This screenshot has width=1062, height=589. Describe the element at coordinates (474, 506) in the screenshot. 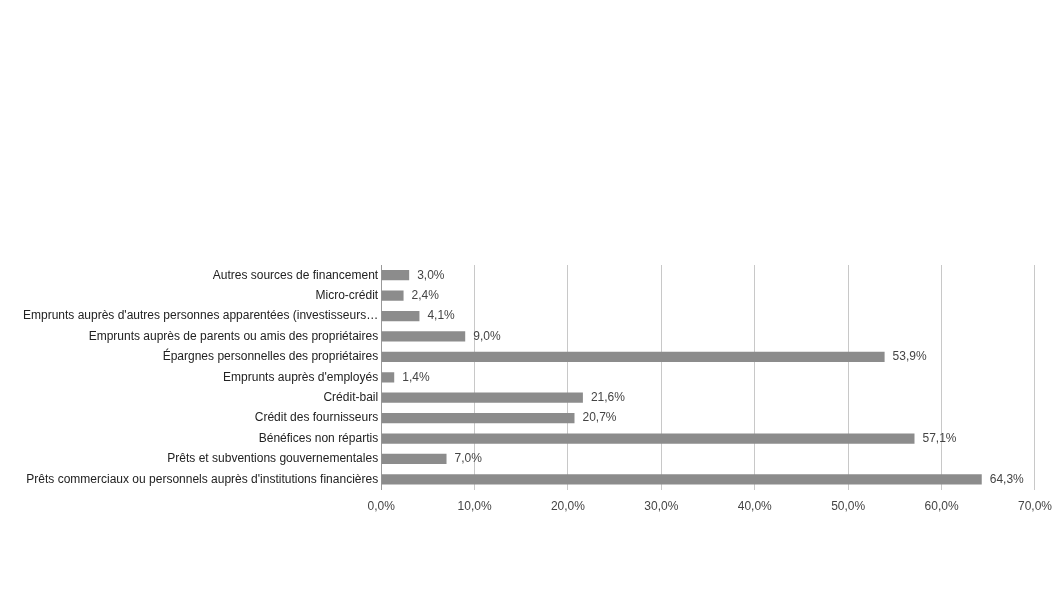

I see `x-tick-label: 10,0%` at that location.